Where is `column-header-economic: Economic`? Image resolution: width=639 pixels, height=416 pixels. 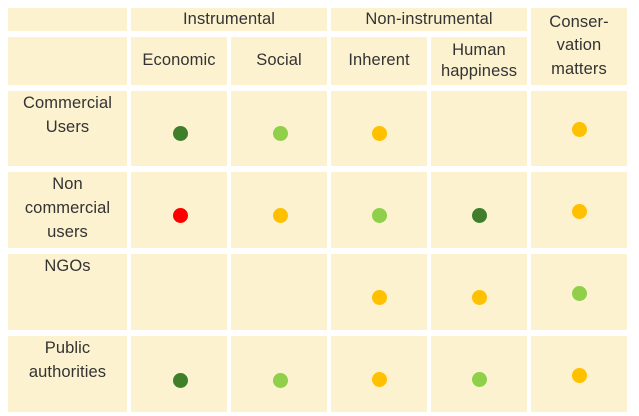
column-header-economic: Economic is located at coordinates (179, 61).